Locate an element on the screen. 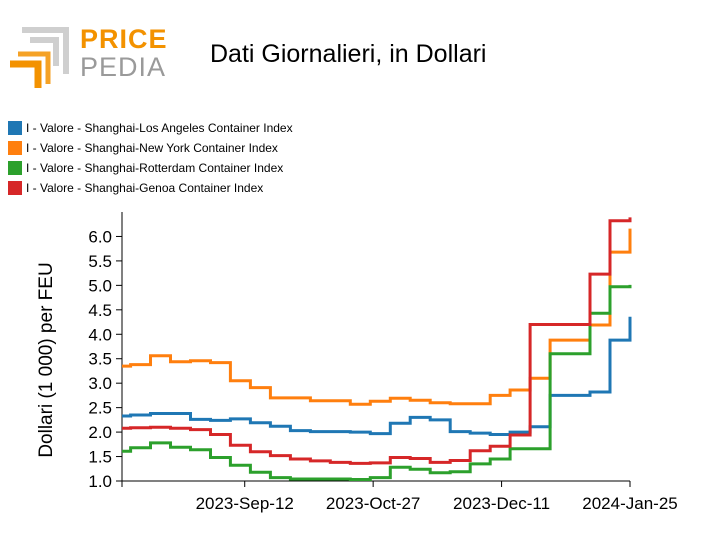  y-tick-label: 2.5 is located at coordinates (100, 408).